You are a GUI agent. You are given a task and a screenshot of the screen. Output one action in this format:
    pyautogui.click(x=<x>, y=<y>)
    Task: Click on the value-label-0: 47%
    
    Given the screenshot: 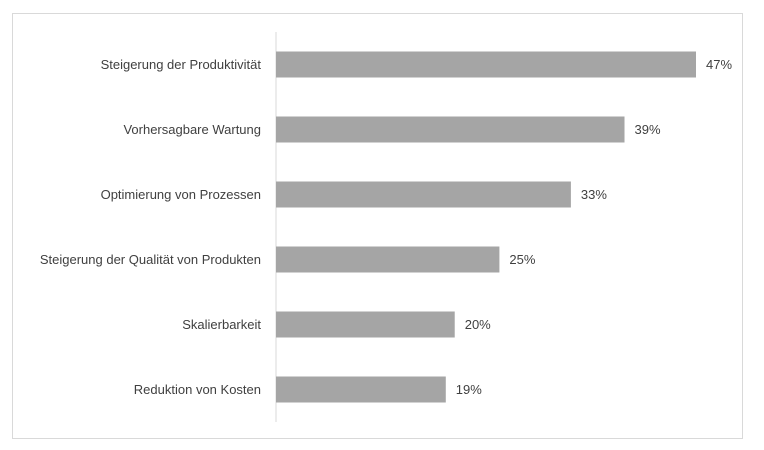 What is the action you would take?
    pyautogui.click(x=719, y=64)
    